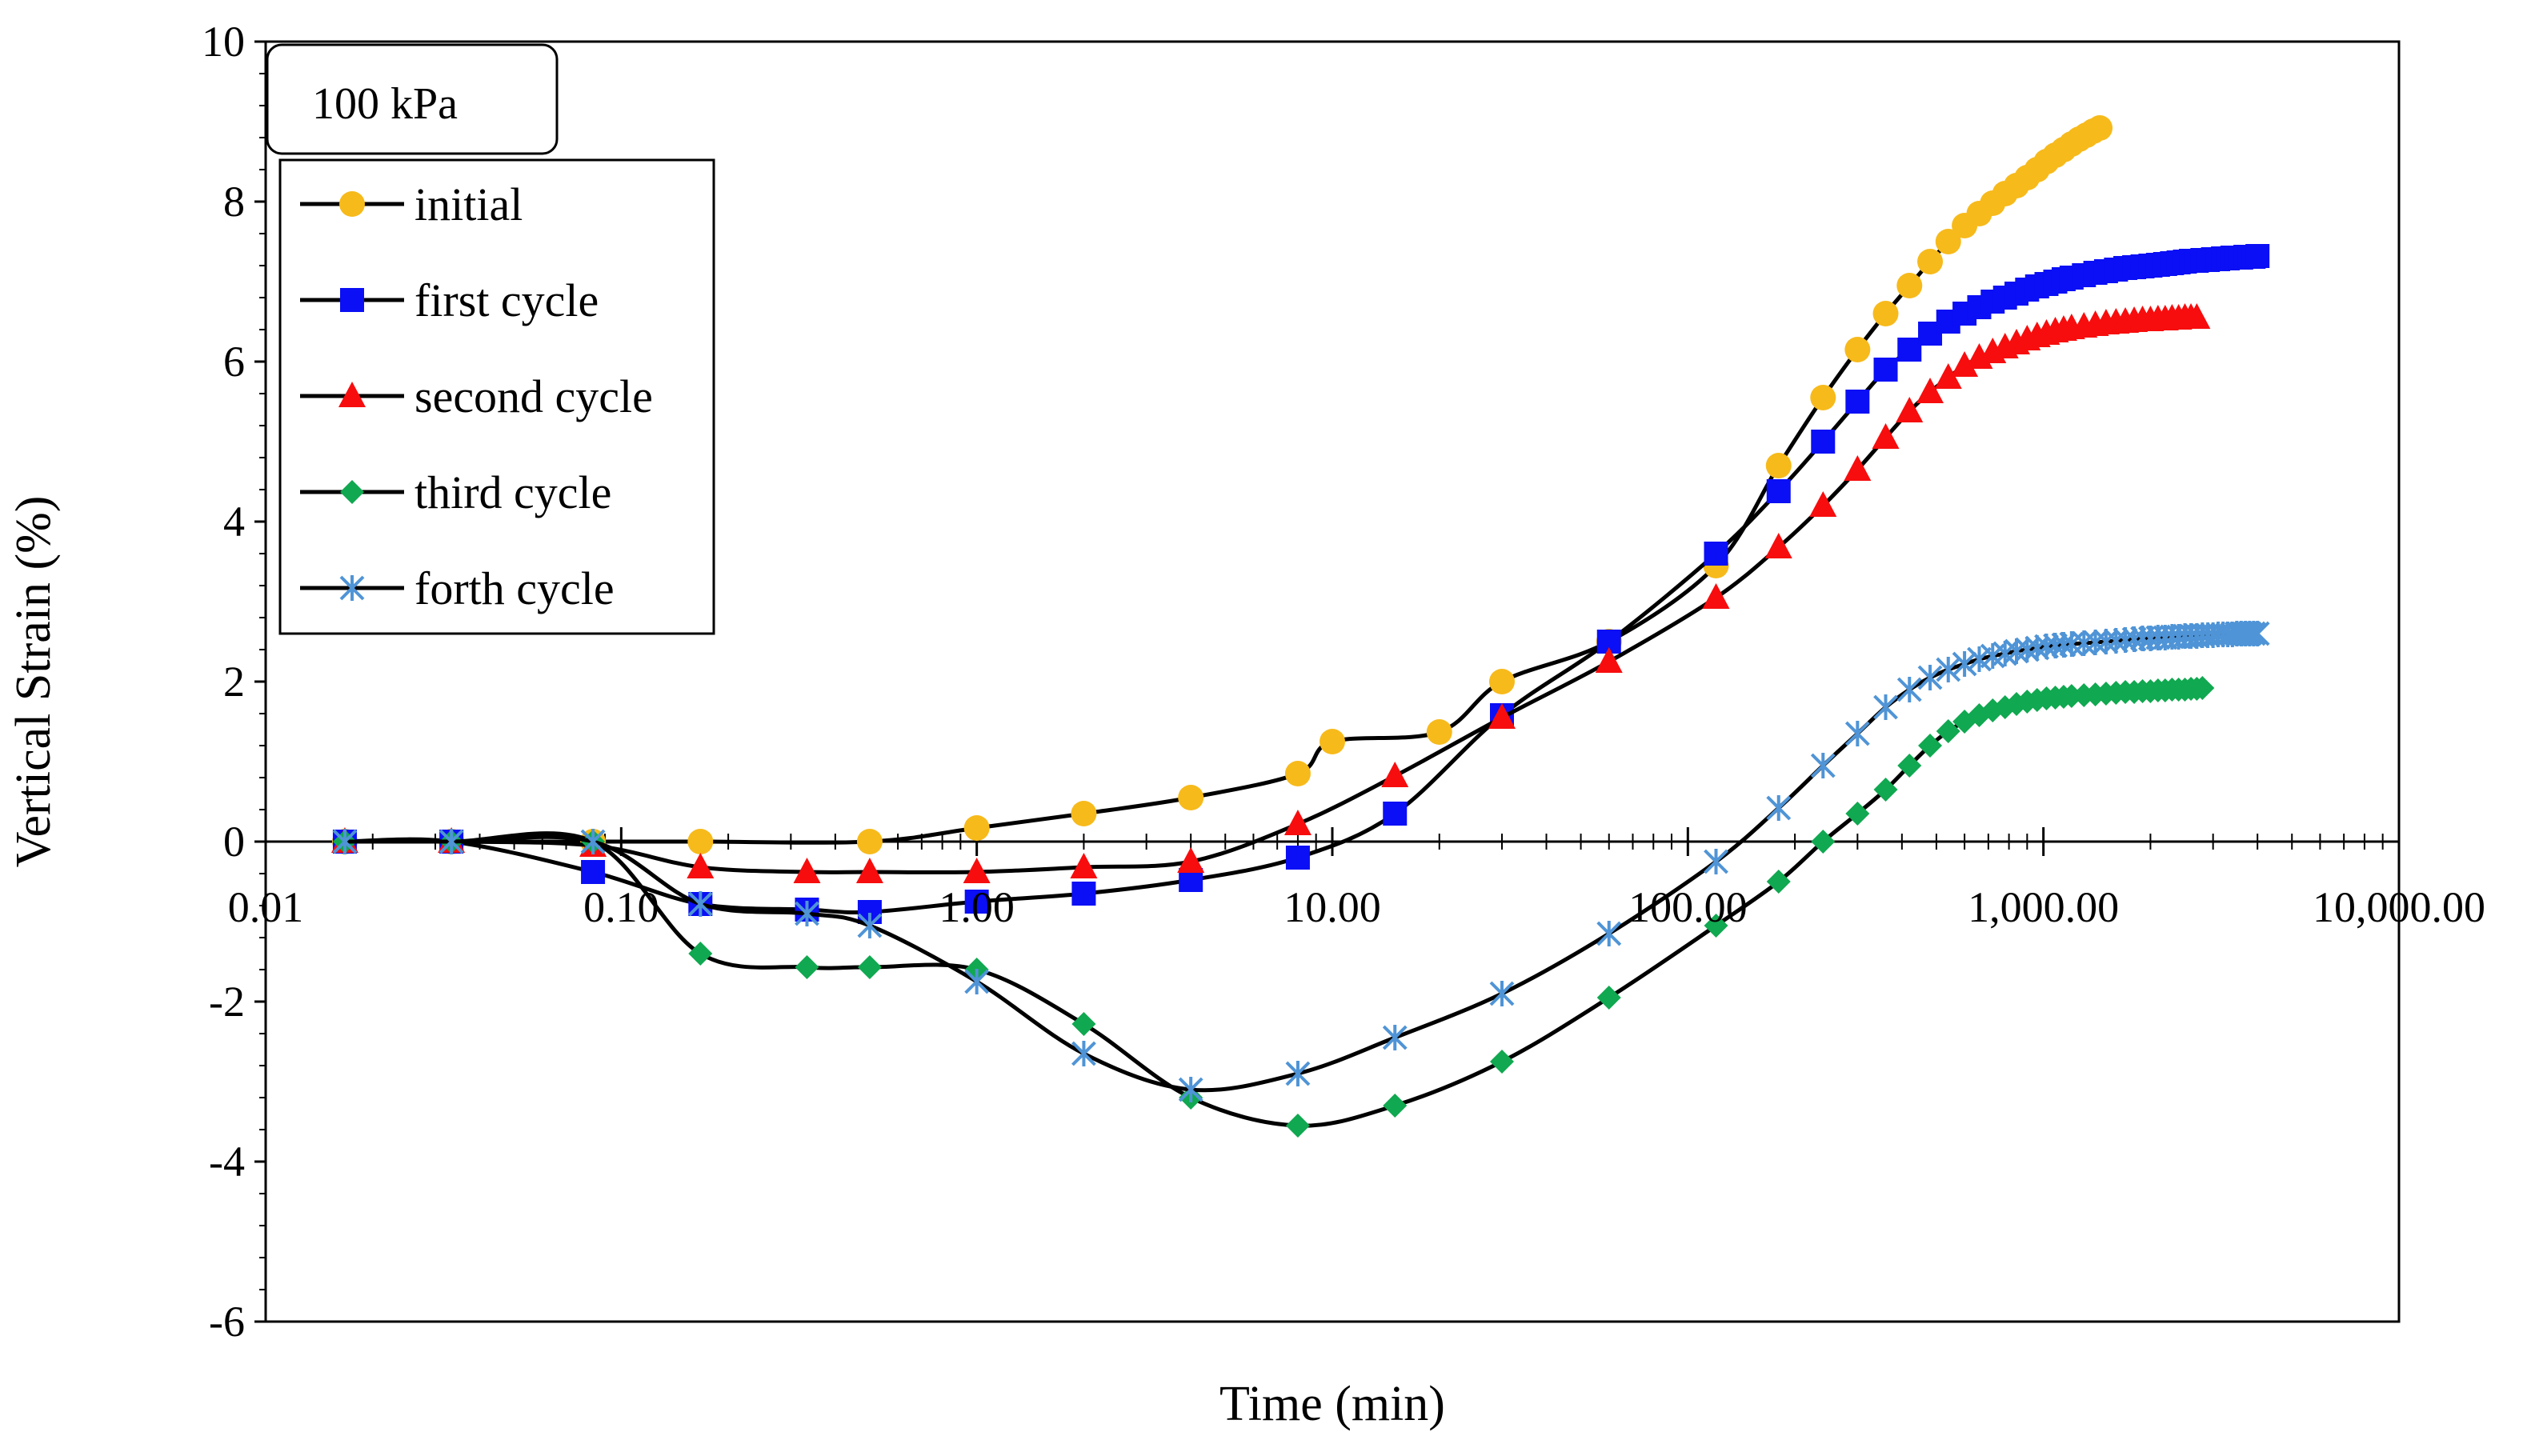 This screenshot has height=1456, width=2527. I want to click on x-tick-label: 1,000.00, so click(2043, 907).